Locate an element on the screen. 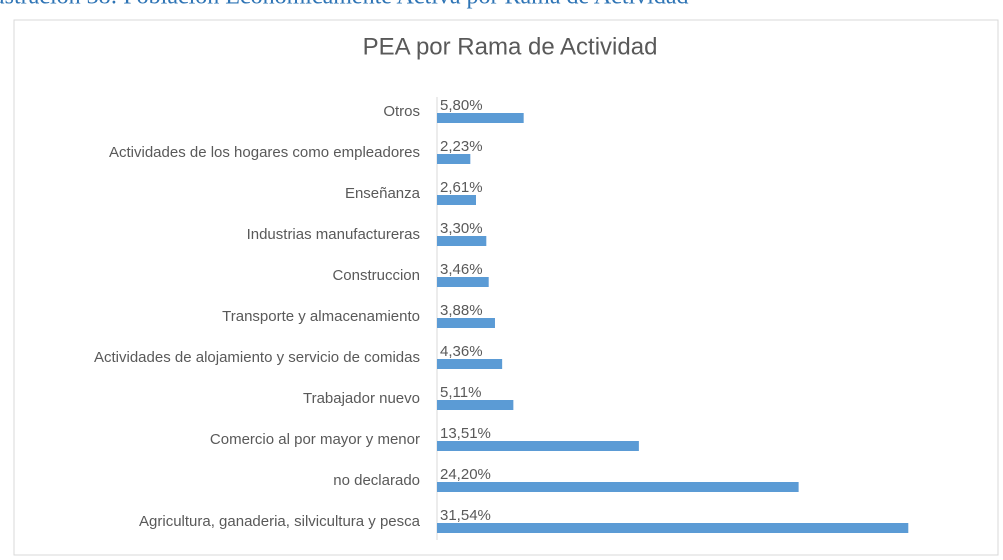  y-tick-label: Construccion is located at coordinates (376, 275).